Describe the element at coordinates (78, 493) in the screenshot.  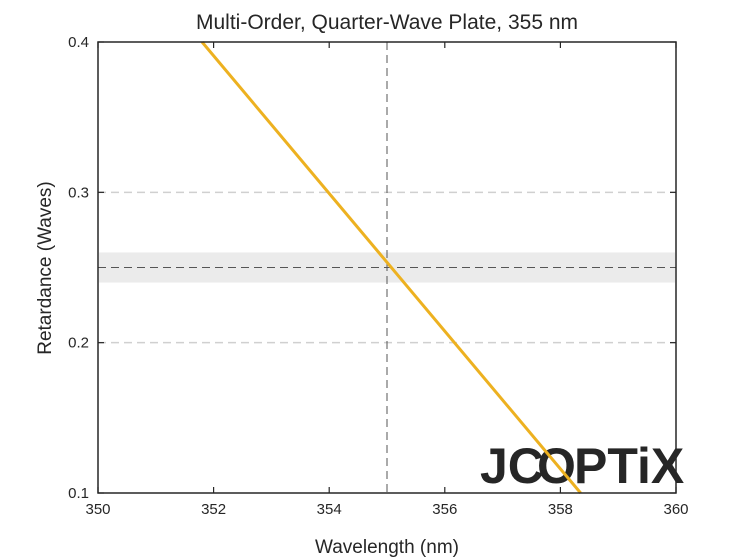
I see `y-tick-label: 0.1` at that location.